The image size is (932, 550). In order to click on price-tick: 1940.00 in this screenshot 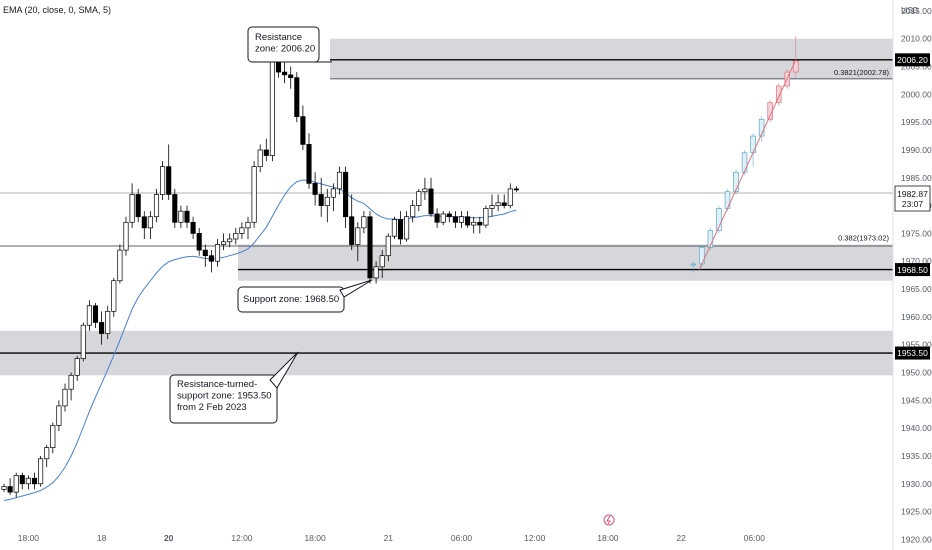, I will do `click(916, 428)`.